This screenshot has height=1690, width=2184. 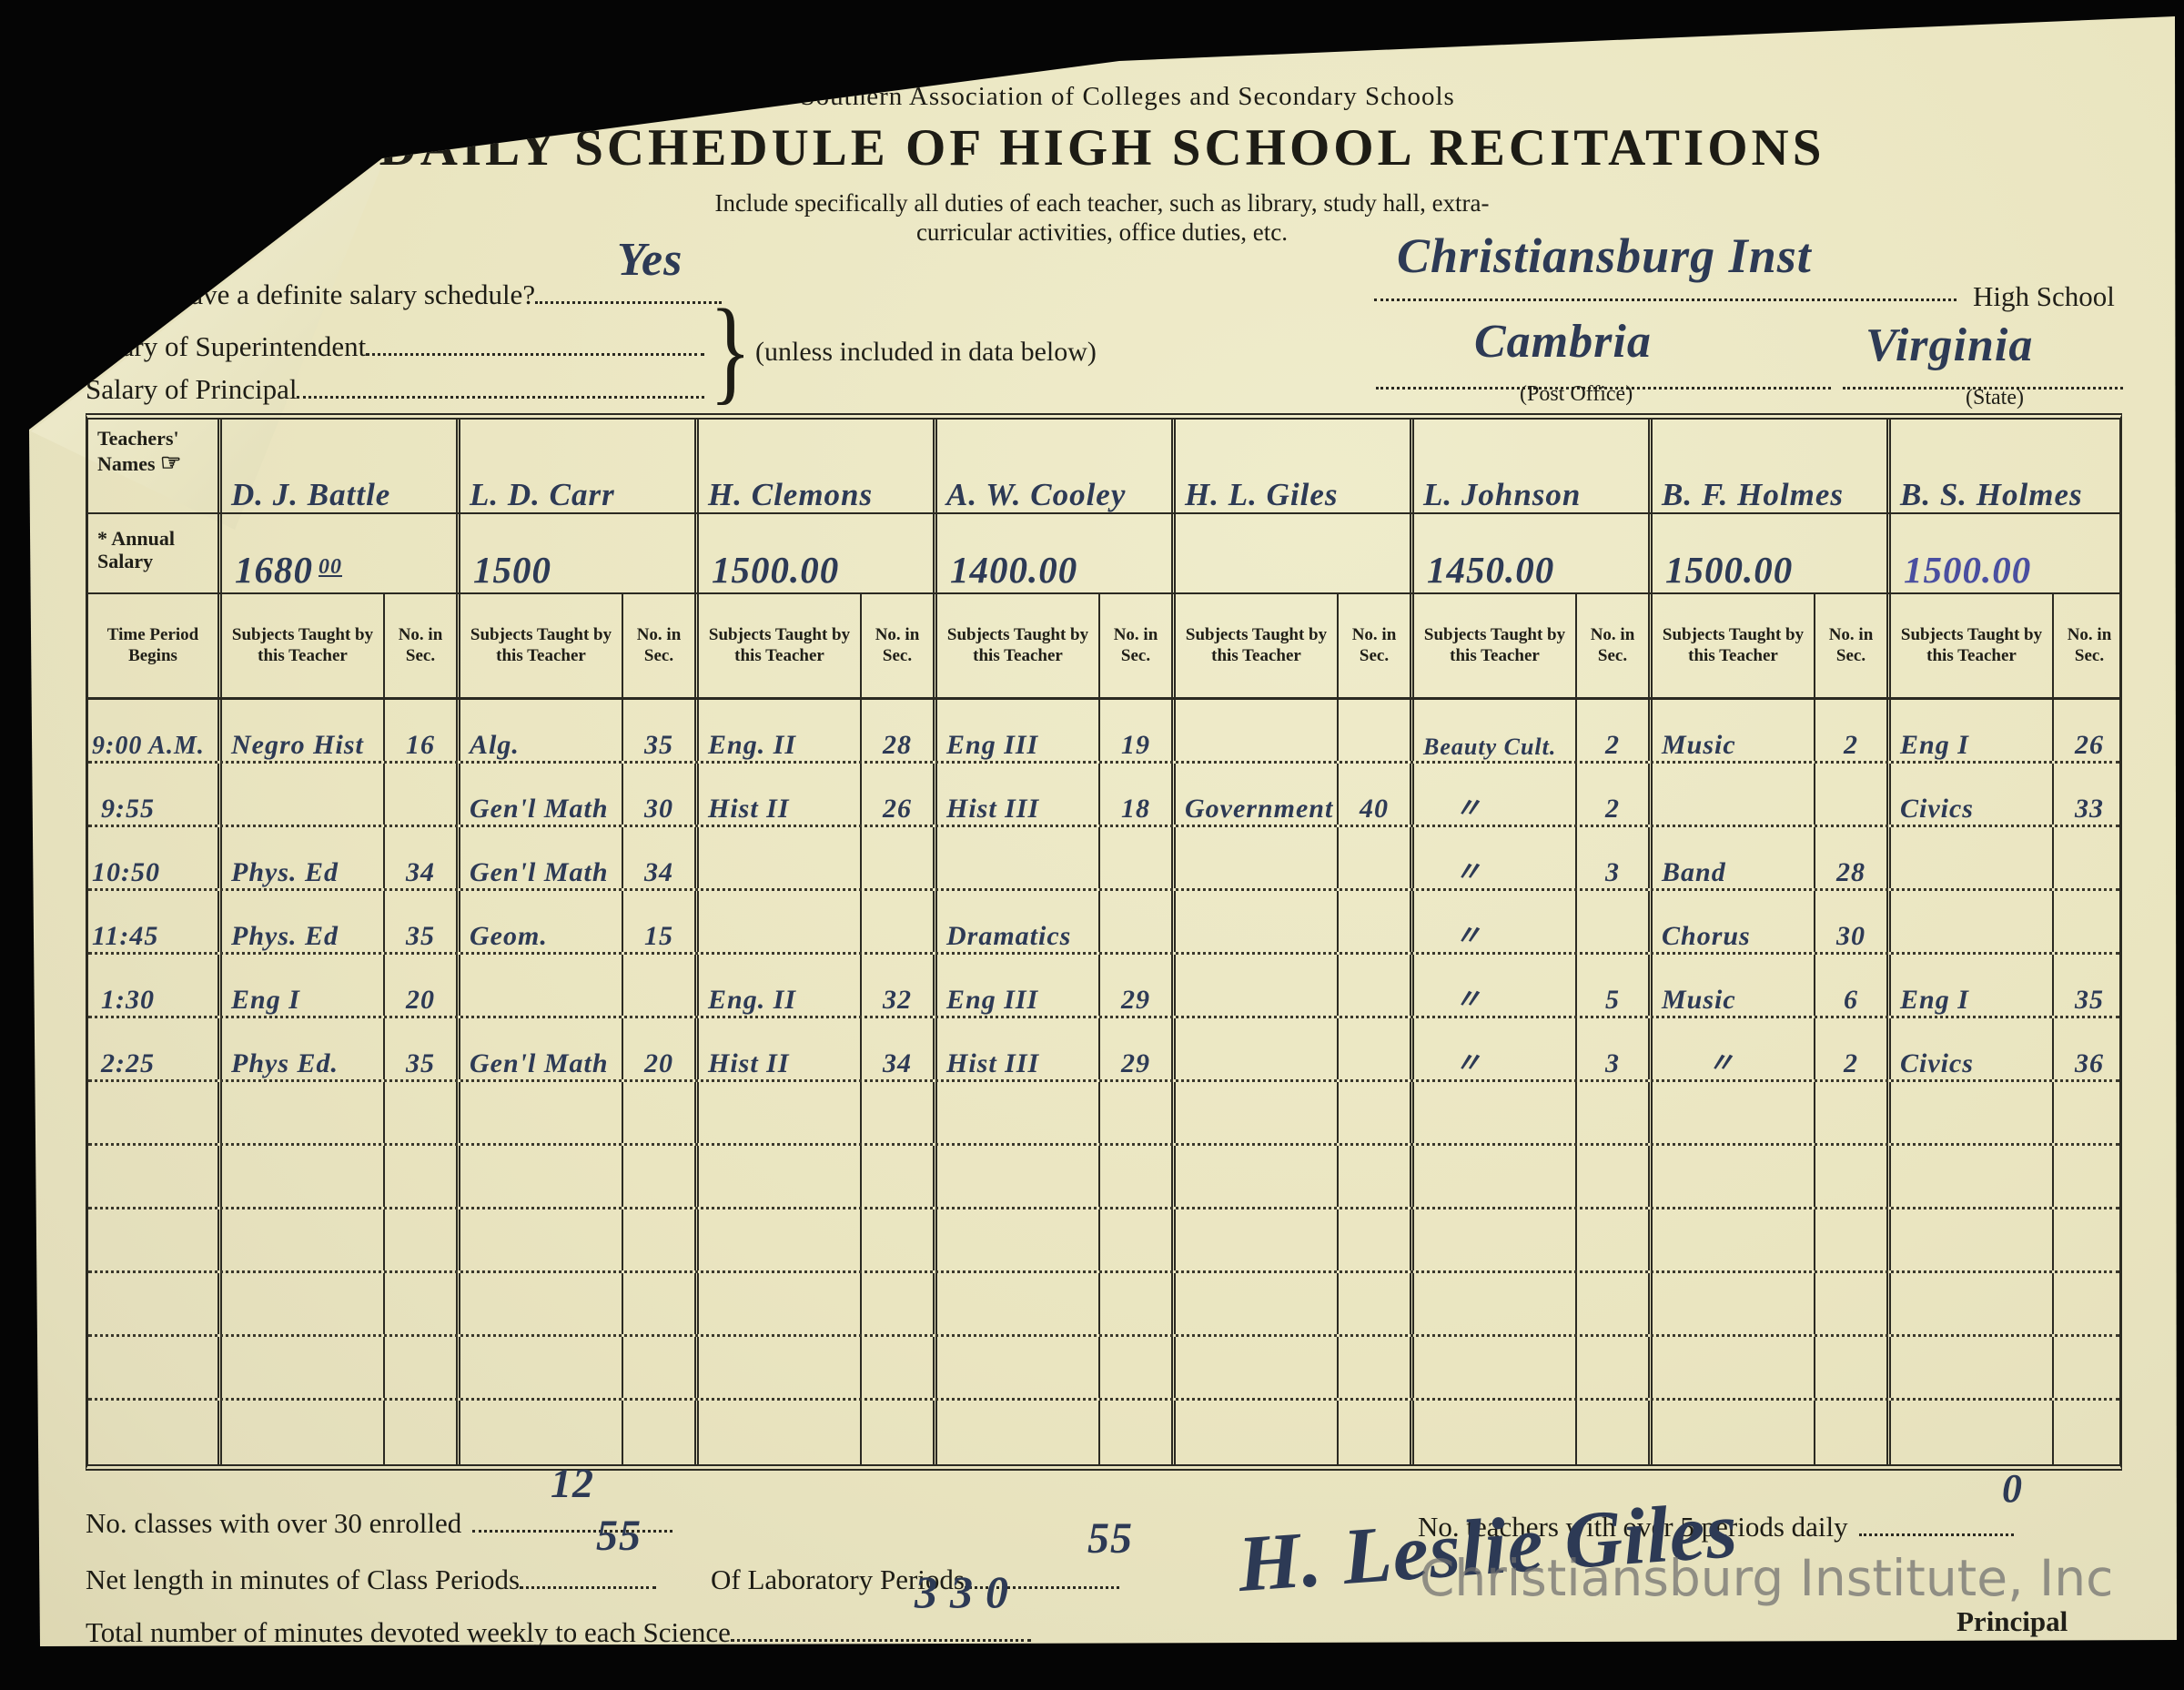 What do you see at coordinates (126, 872) in the screenshot?
I see `time-cell: 10:50` at bounding box center [126, 872].